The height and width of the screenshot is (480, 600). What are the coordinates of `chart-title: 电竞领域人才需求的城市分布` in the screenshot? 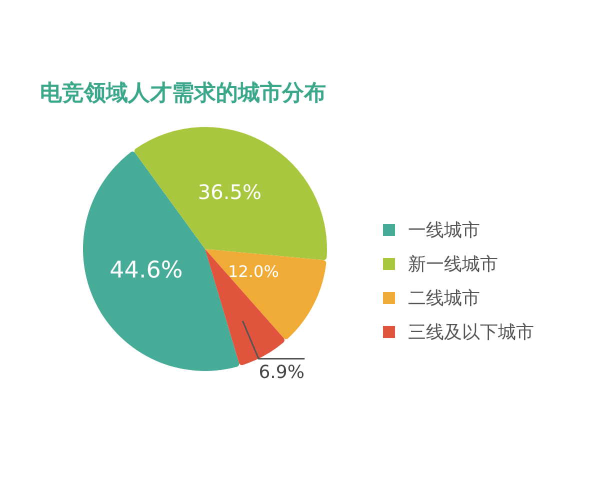 It's located at (183, 94).